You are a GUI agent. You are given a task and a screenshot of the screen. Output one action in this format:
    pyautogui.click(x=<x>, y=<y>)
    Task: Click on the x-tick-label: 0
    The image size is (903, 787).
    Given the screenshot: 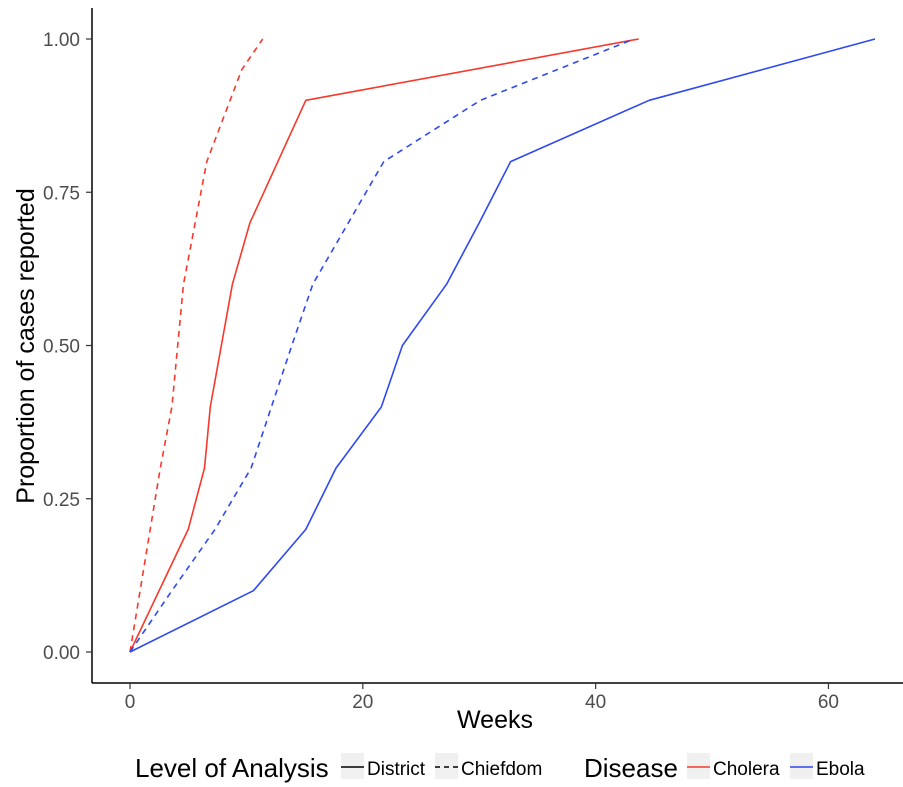 What is the action you would take?
    pyautogui.click(x=130, y=702)
    